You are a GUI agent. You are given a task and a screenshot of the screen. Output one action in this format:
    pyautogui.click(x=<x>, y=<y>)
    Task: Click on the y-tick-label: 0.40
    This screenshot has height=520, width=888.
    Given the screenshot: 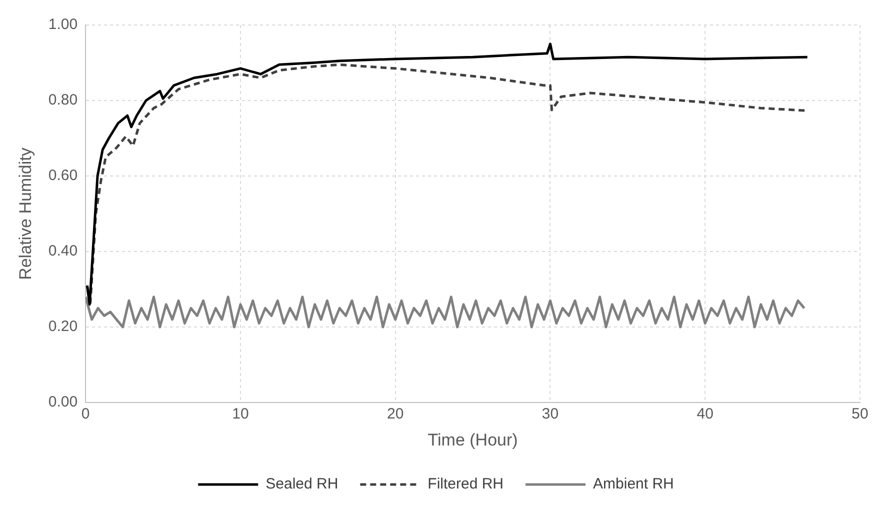 What is the action you would take?
    pyautogui.click(x=63, y=251)
    